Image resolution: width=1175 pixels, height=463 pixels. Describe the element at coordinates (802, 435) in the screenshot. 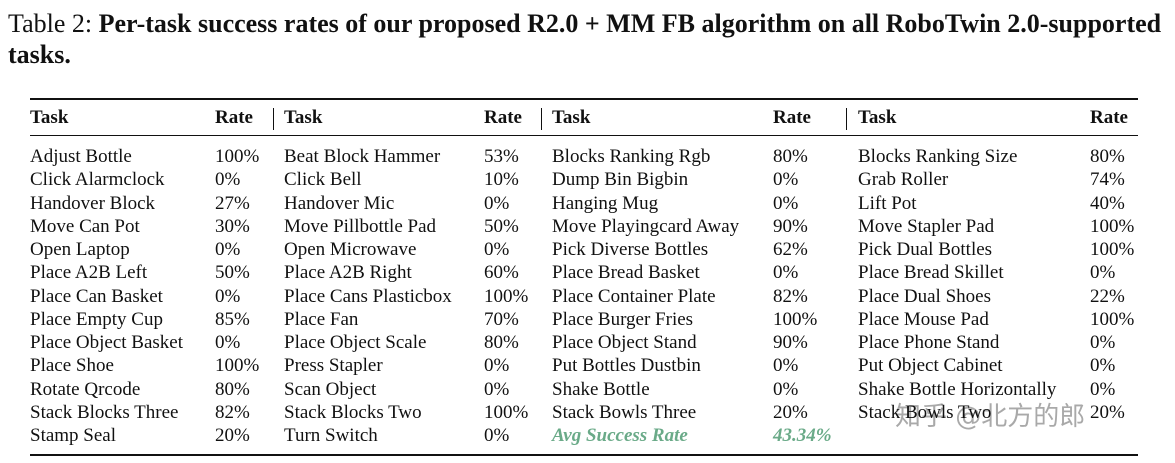

I see `avg-value: 43.34%` at that location.